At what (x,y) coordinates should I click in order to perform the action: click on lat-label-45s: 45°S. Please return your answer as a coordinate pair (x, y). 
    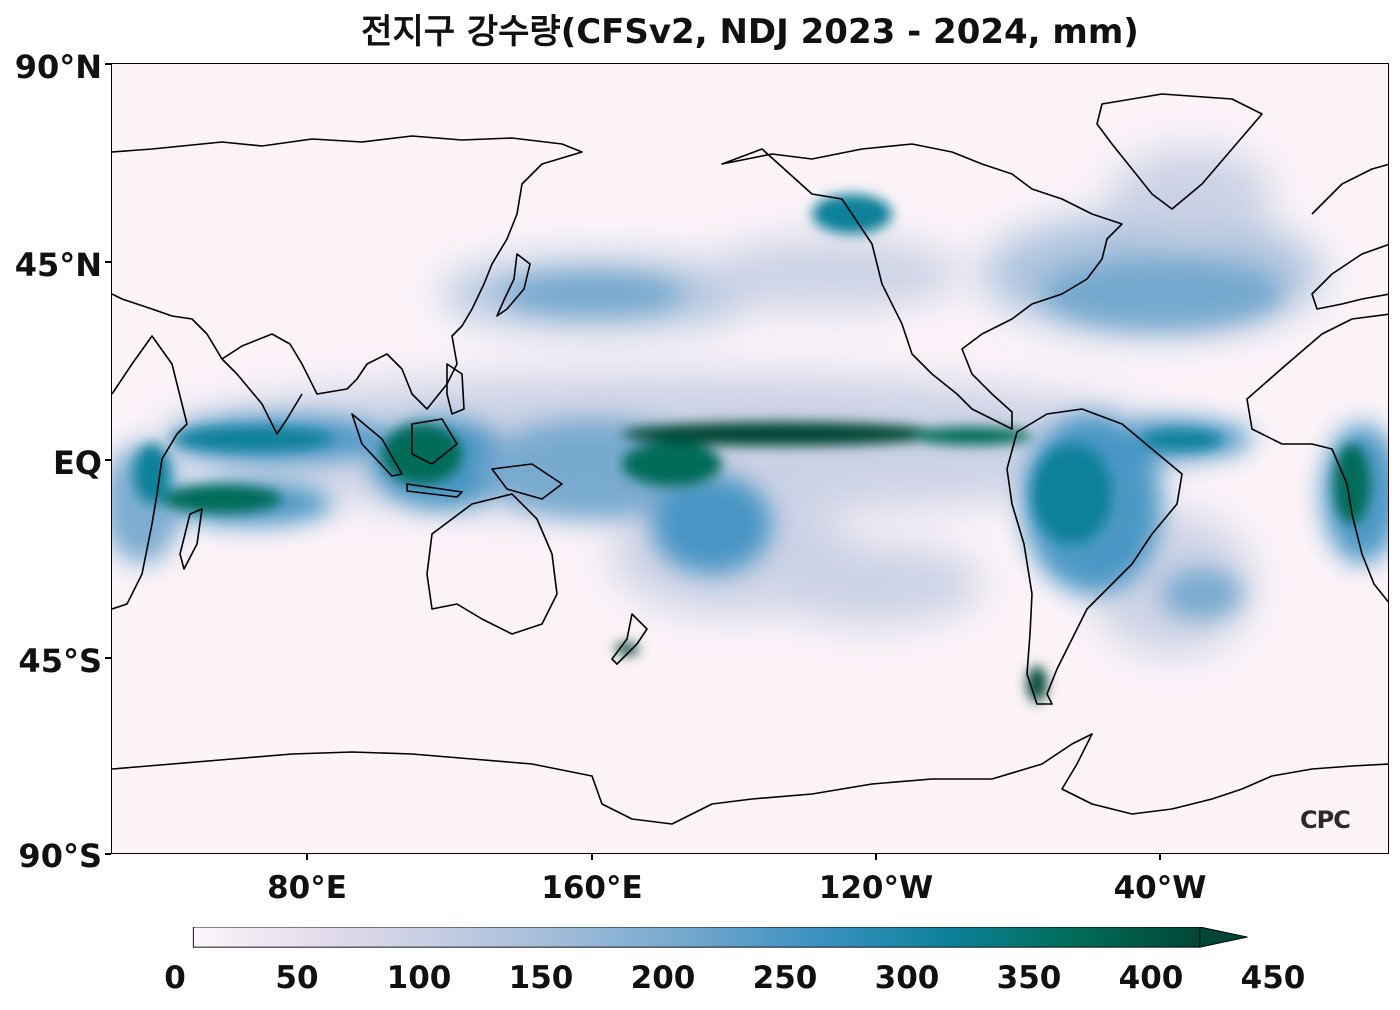
    Looking at the image, I should click on (60, 661).